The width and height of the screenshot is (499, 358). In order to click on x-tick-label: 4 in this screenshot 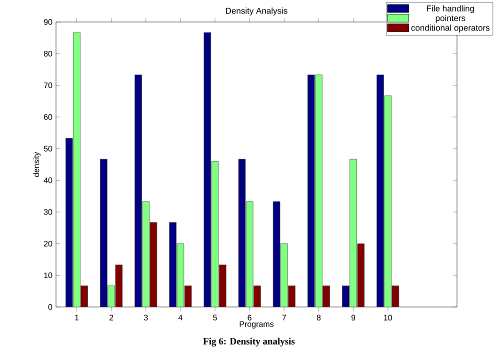, I will do `click(180, 317)`.